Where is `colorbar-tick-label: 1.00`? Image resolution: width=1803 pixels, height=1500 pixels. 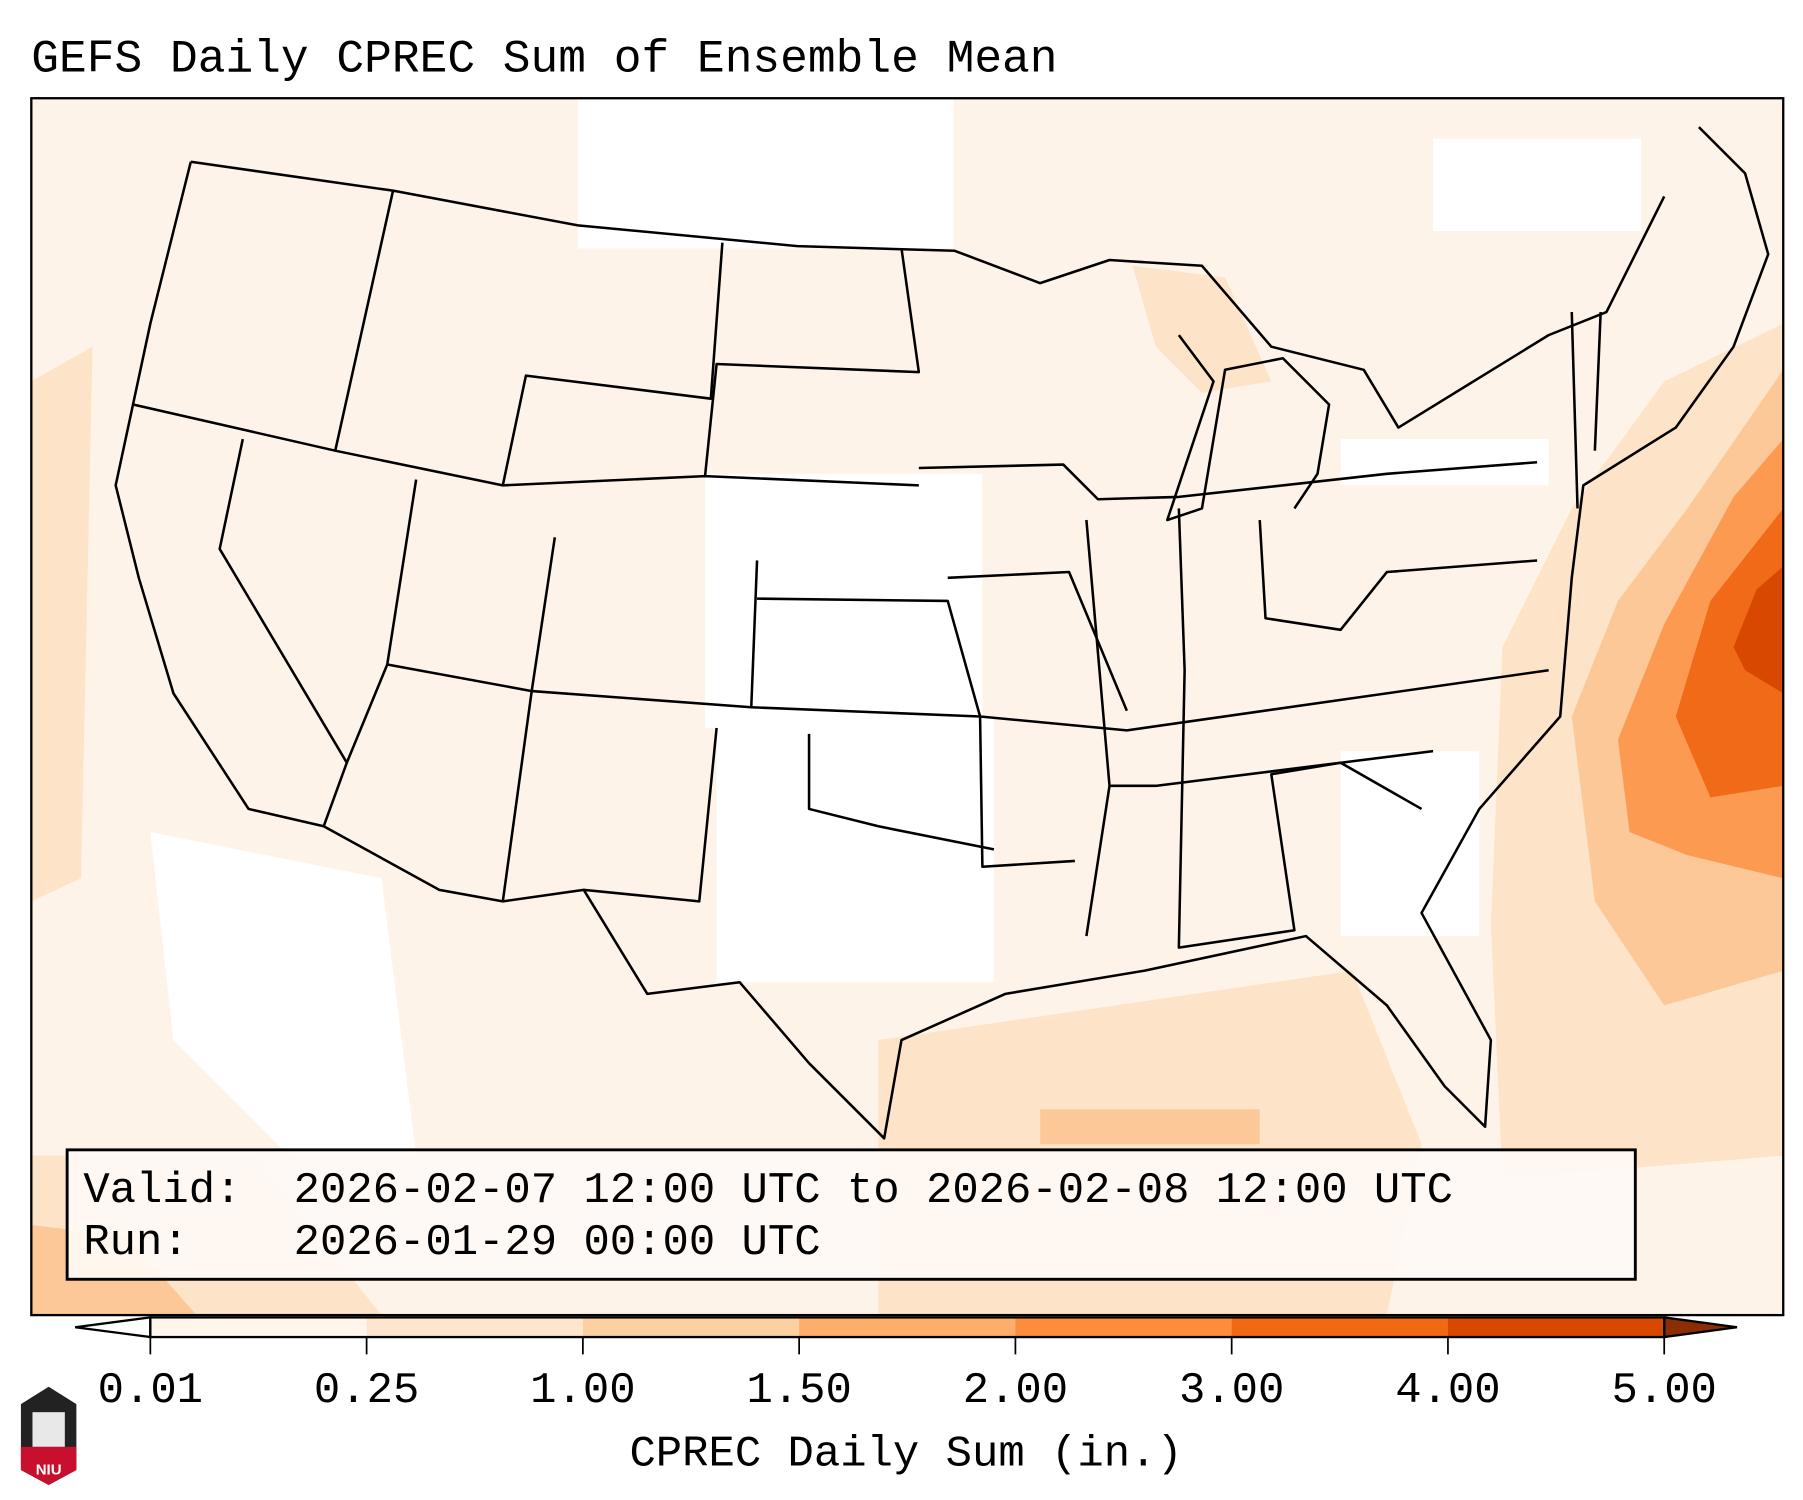 colorbar-tick-label: 1.00 is located at coordinates (582, 1391).